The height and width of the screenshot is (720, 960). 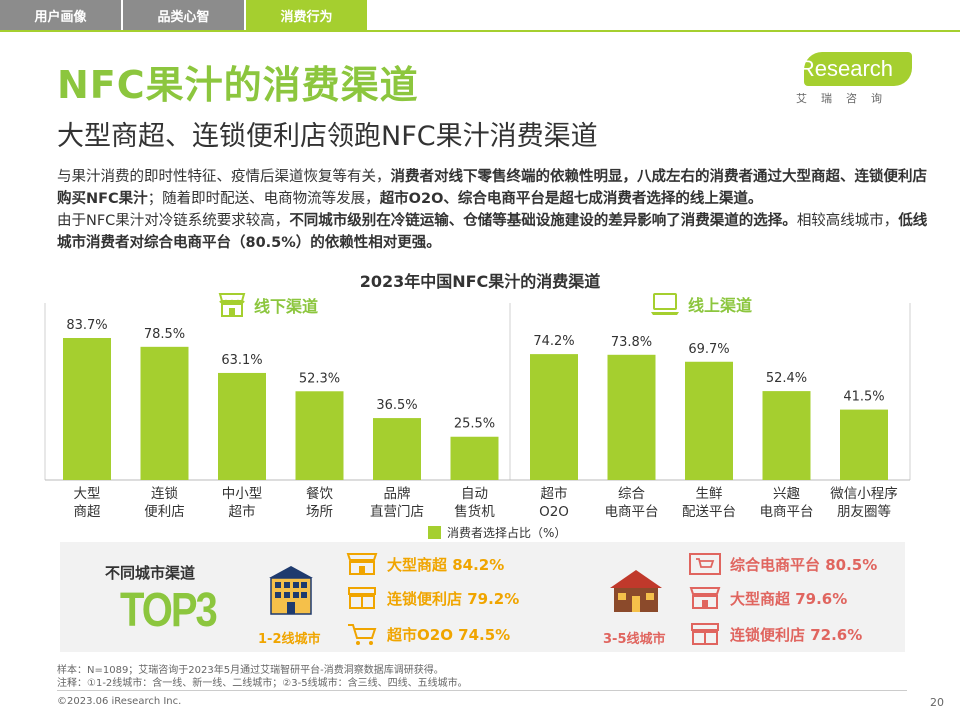 What do you see at coordinates (242, 511) in the screenshot?
I see `category-label-2-1: 超市` at bounding box center [242, 511].